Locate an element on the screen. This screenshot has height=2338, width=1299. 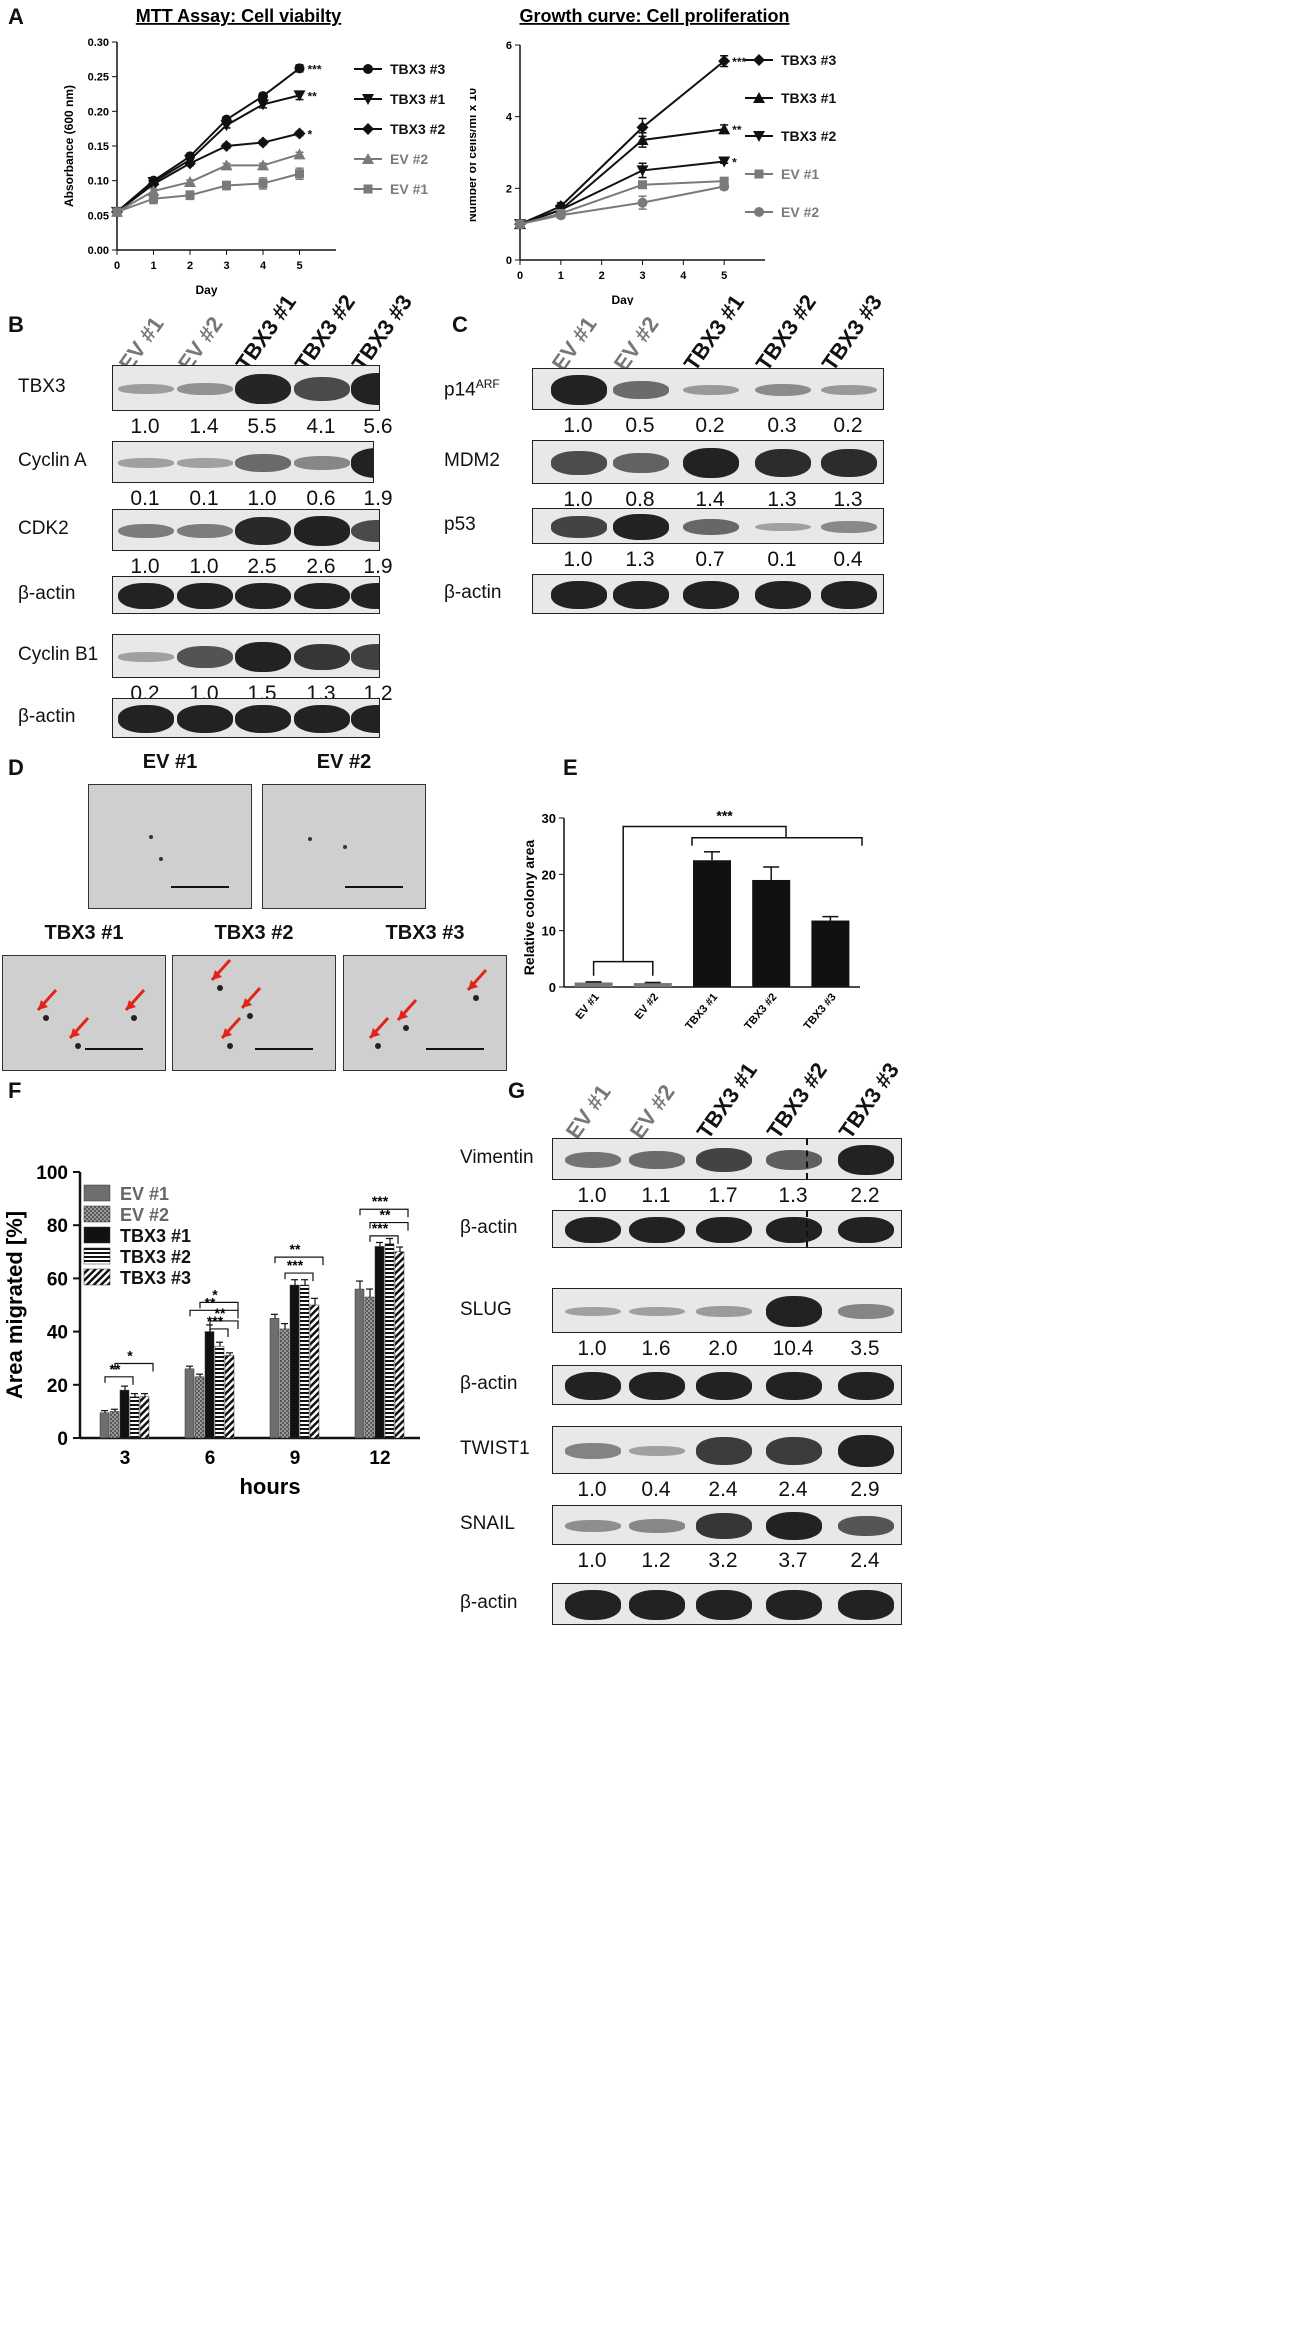
panel-label-a: A is located at coordinates (16, 16).